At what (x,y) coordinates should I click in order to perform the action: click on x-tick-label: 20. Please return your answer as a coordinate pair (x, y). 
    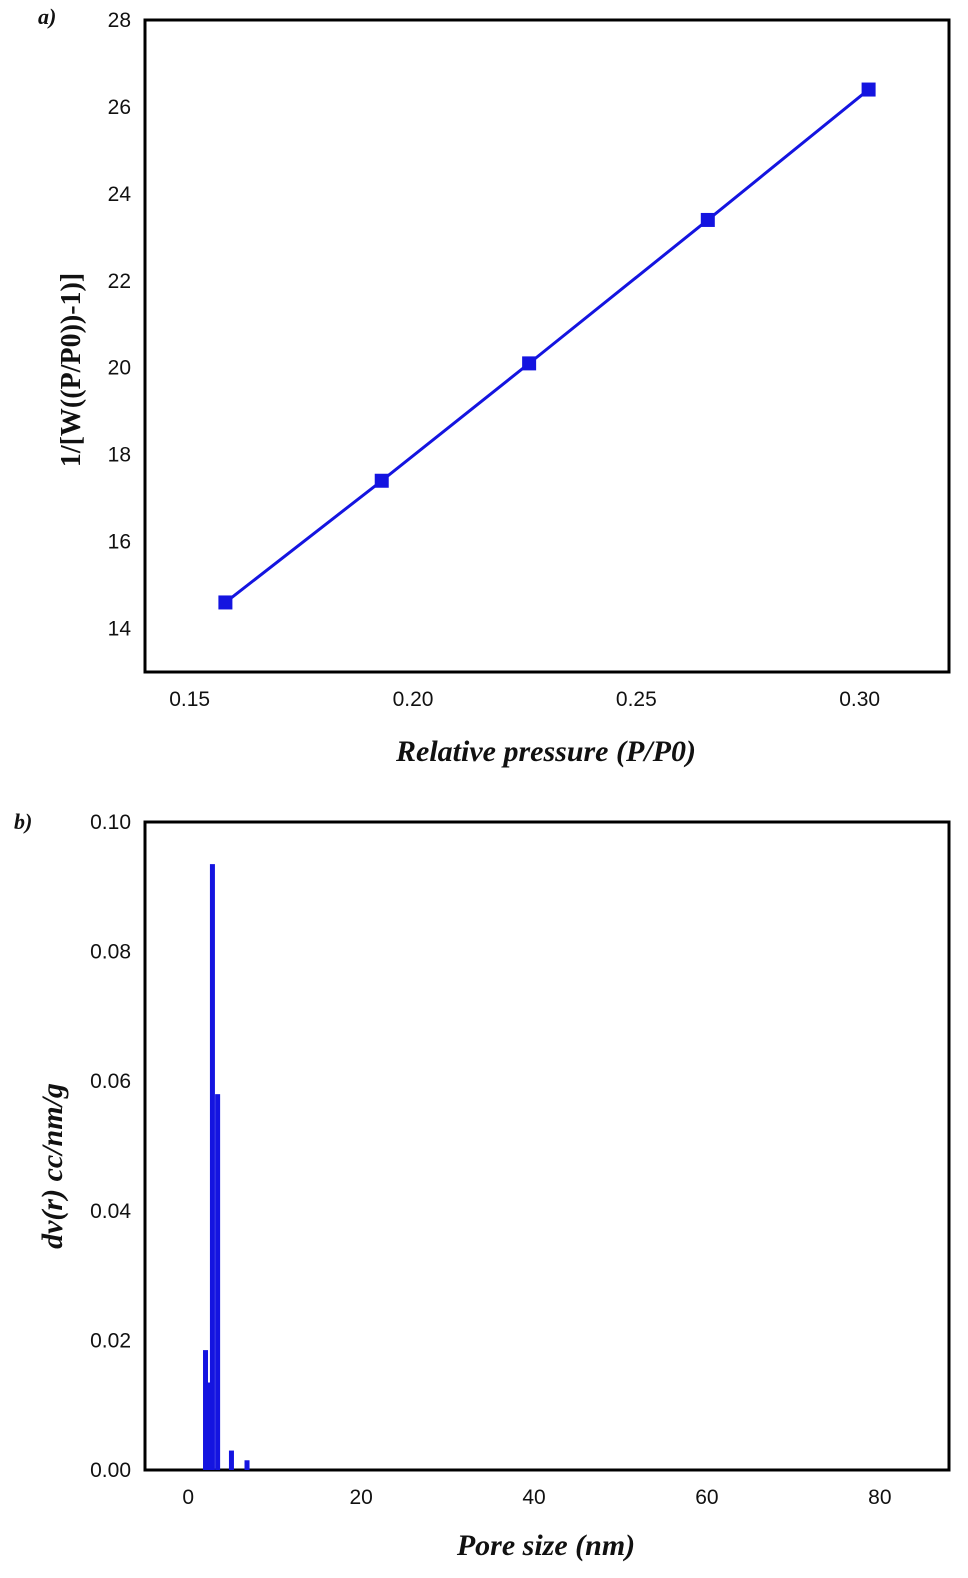
    Looking at the image, I should click on (360, 1497).